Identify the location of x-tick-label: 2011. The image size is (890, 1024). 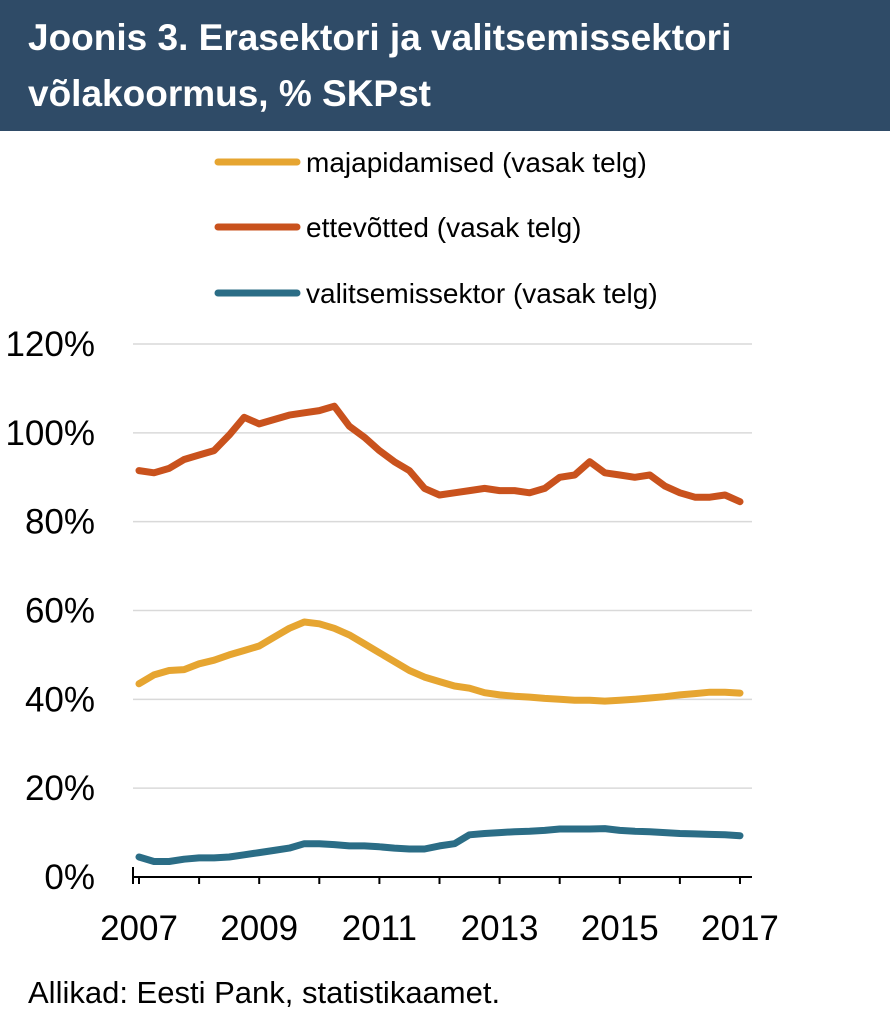
(379, 928).